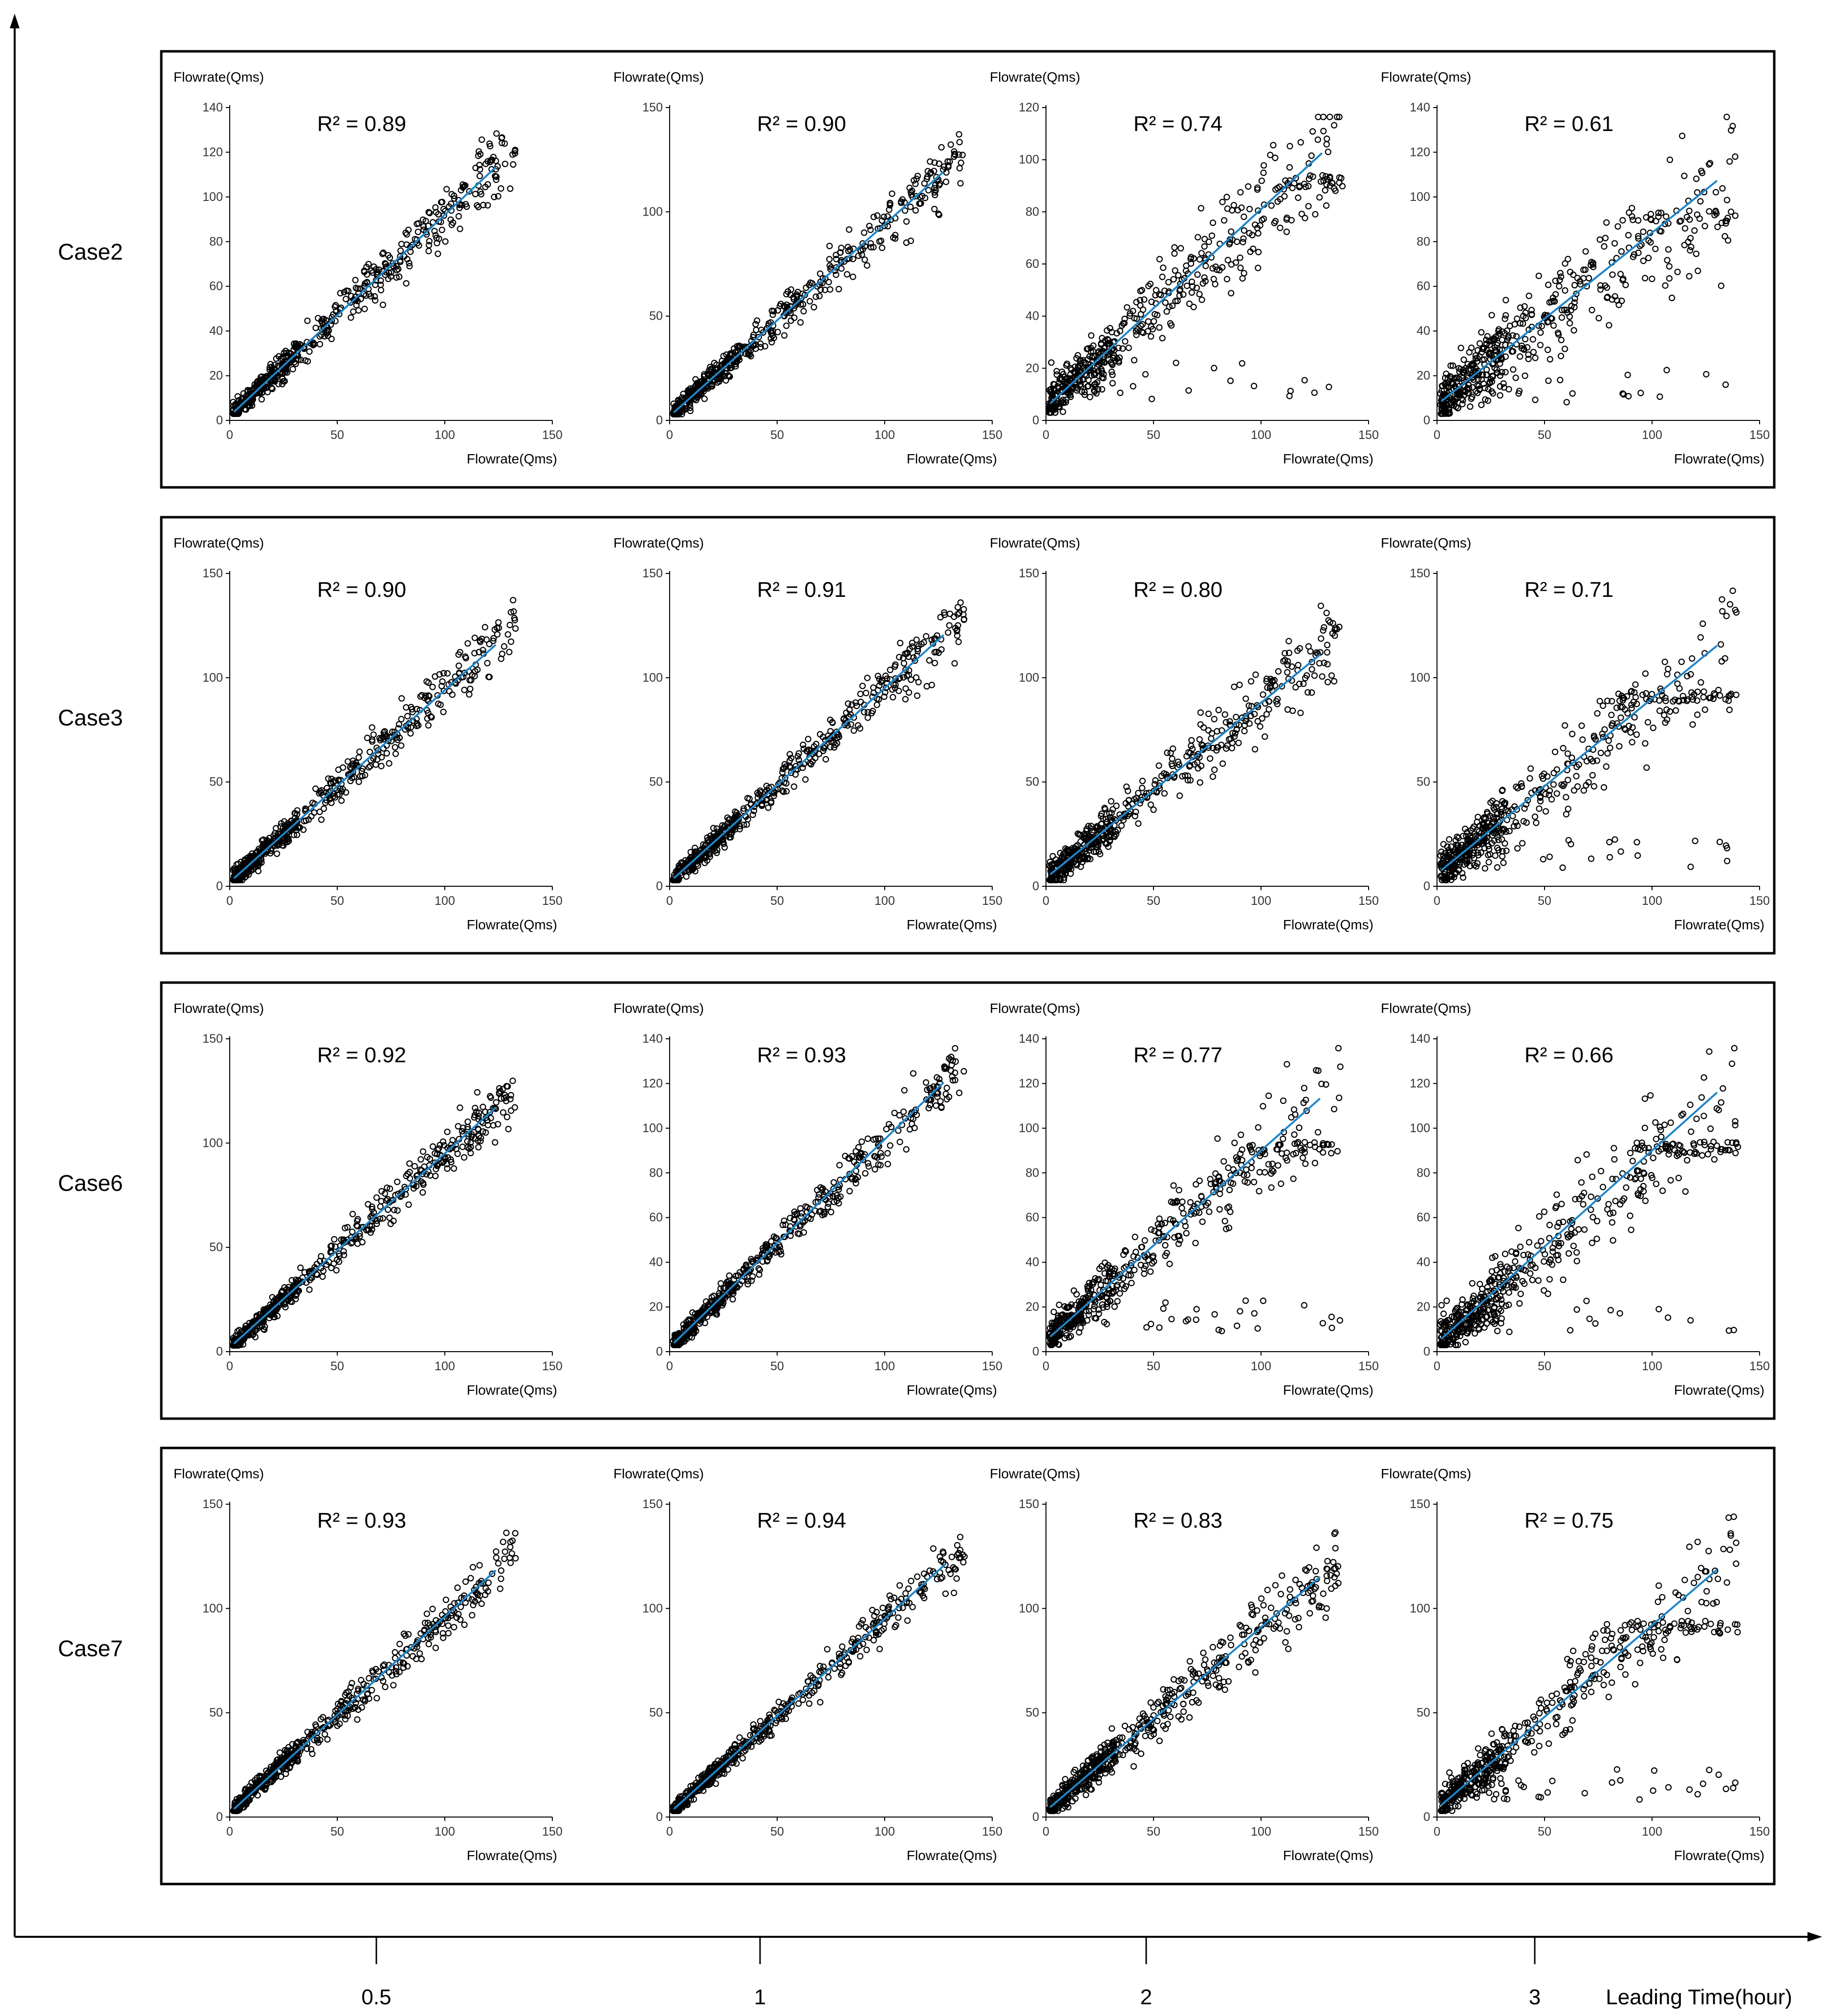 This screenshot has height=2016, width=1829. I want to click on y-tick-label: 20, so click(1032, 368).